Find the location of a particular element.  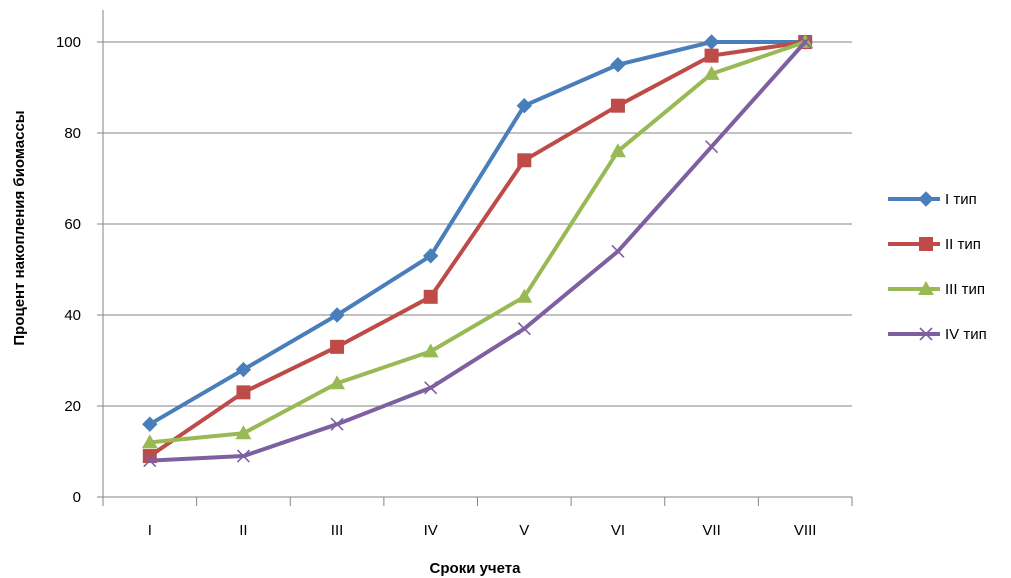

x-tick-label: IV is located at coordinates (431, 530).